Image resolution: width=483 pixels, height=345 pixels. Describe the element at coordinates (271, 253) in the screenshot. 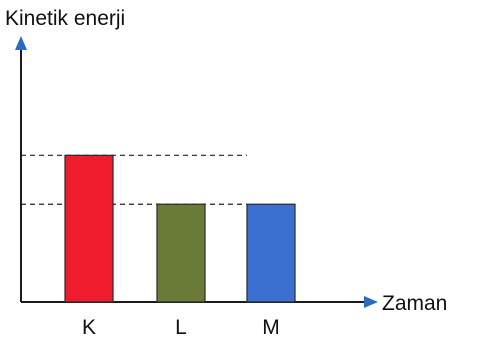

I see `bar-M` at that location.